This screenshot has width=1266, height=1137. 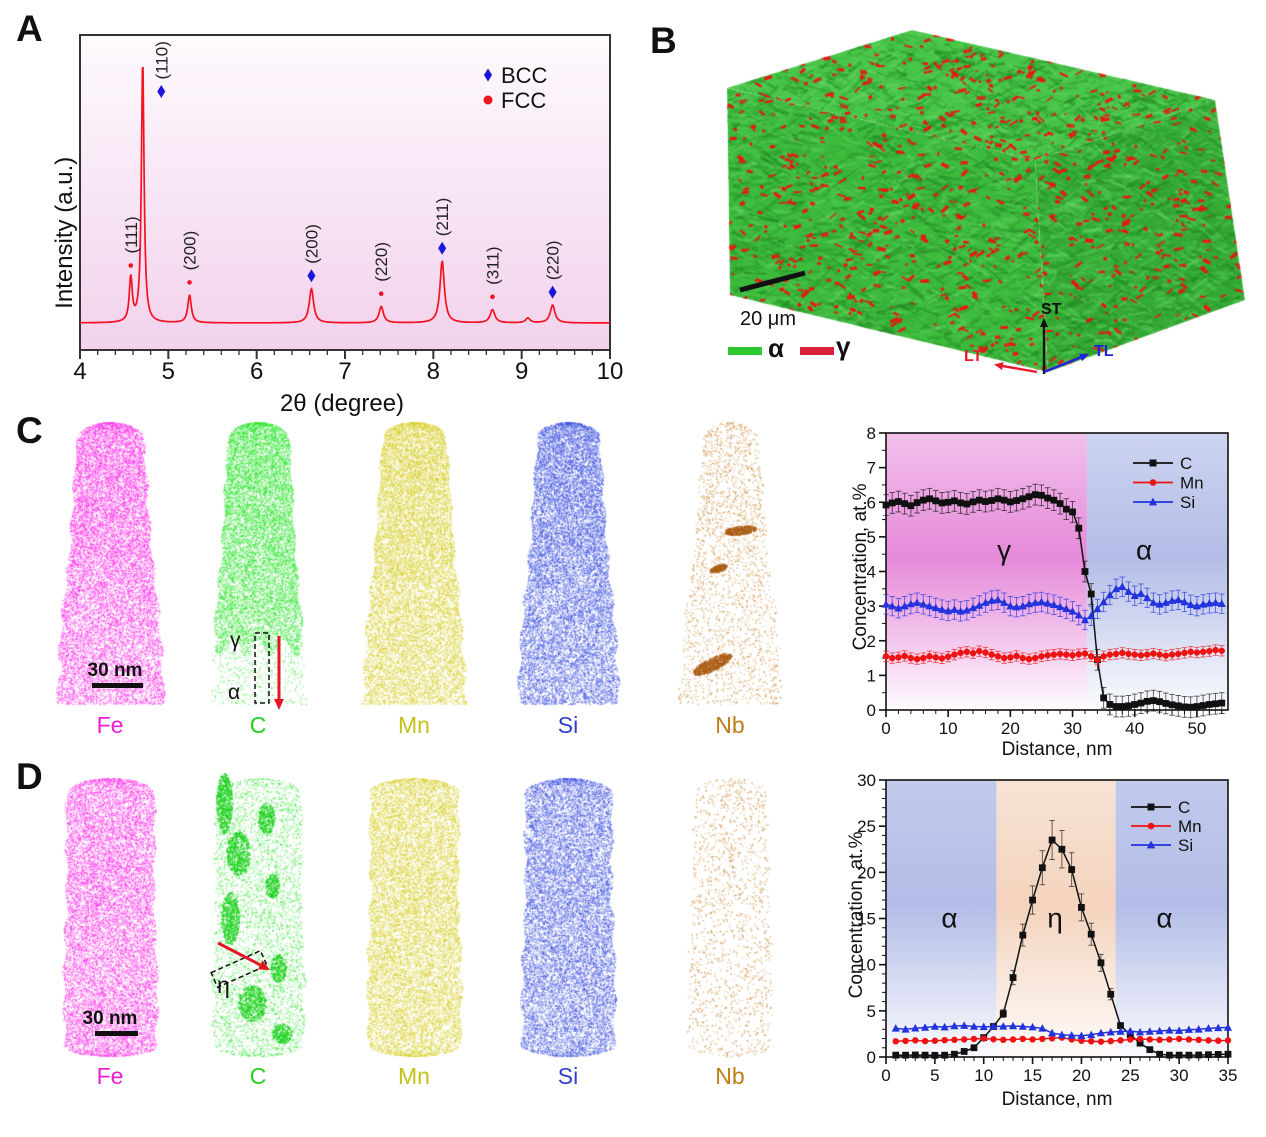 I want to click on svg-text: (211), so click(x=442, y=217).